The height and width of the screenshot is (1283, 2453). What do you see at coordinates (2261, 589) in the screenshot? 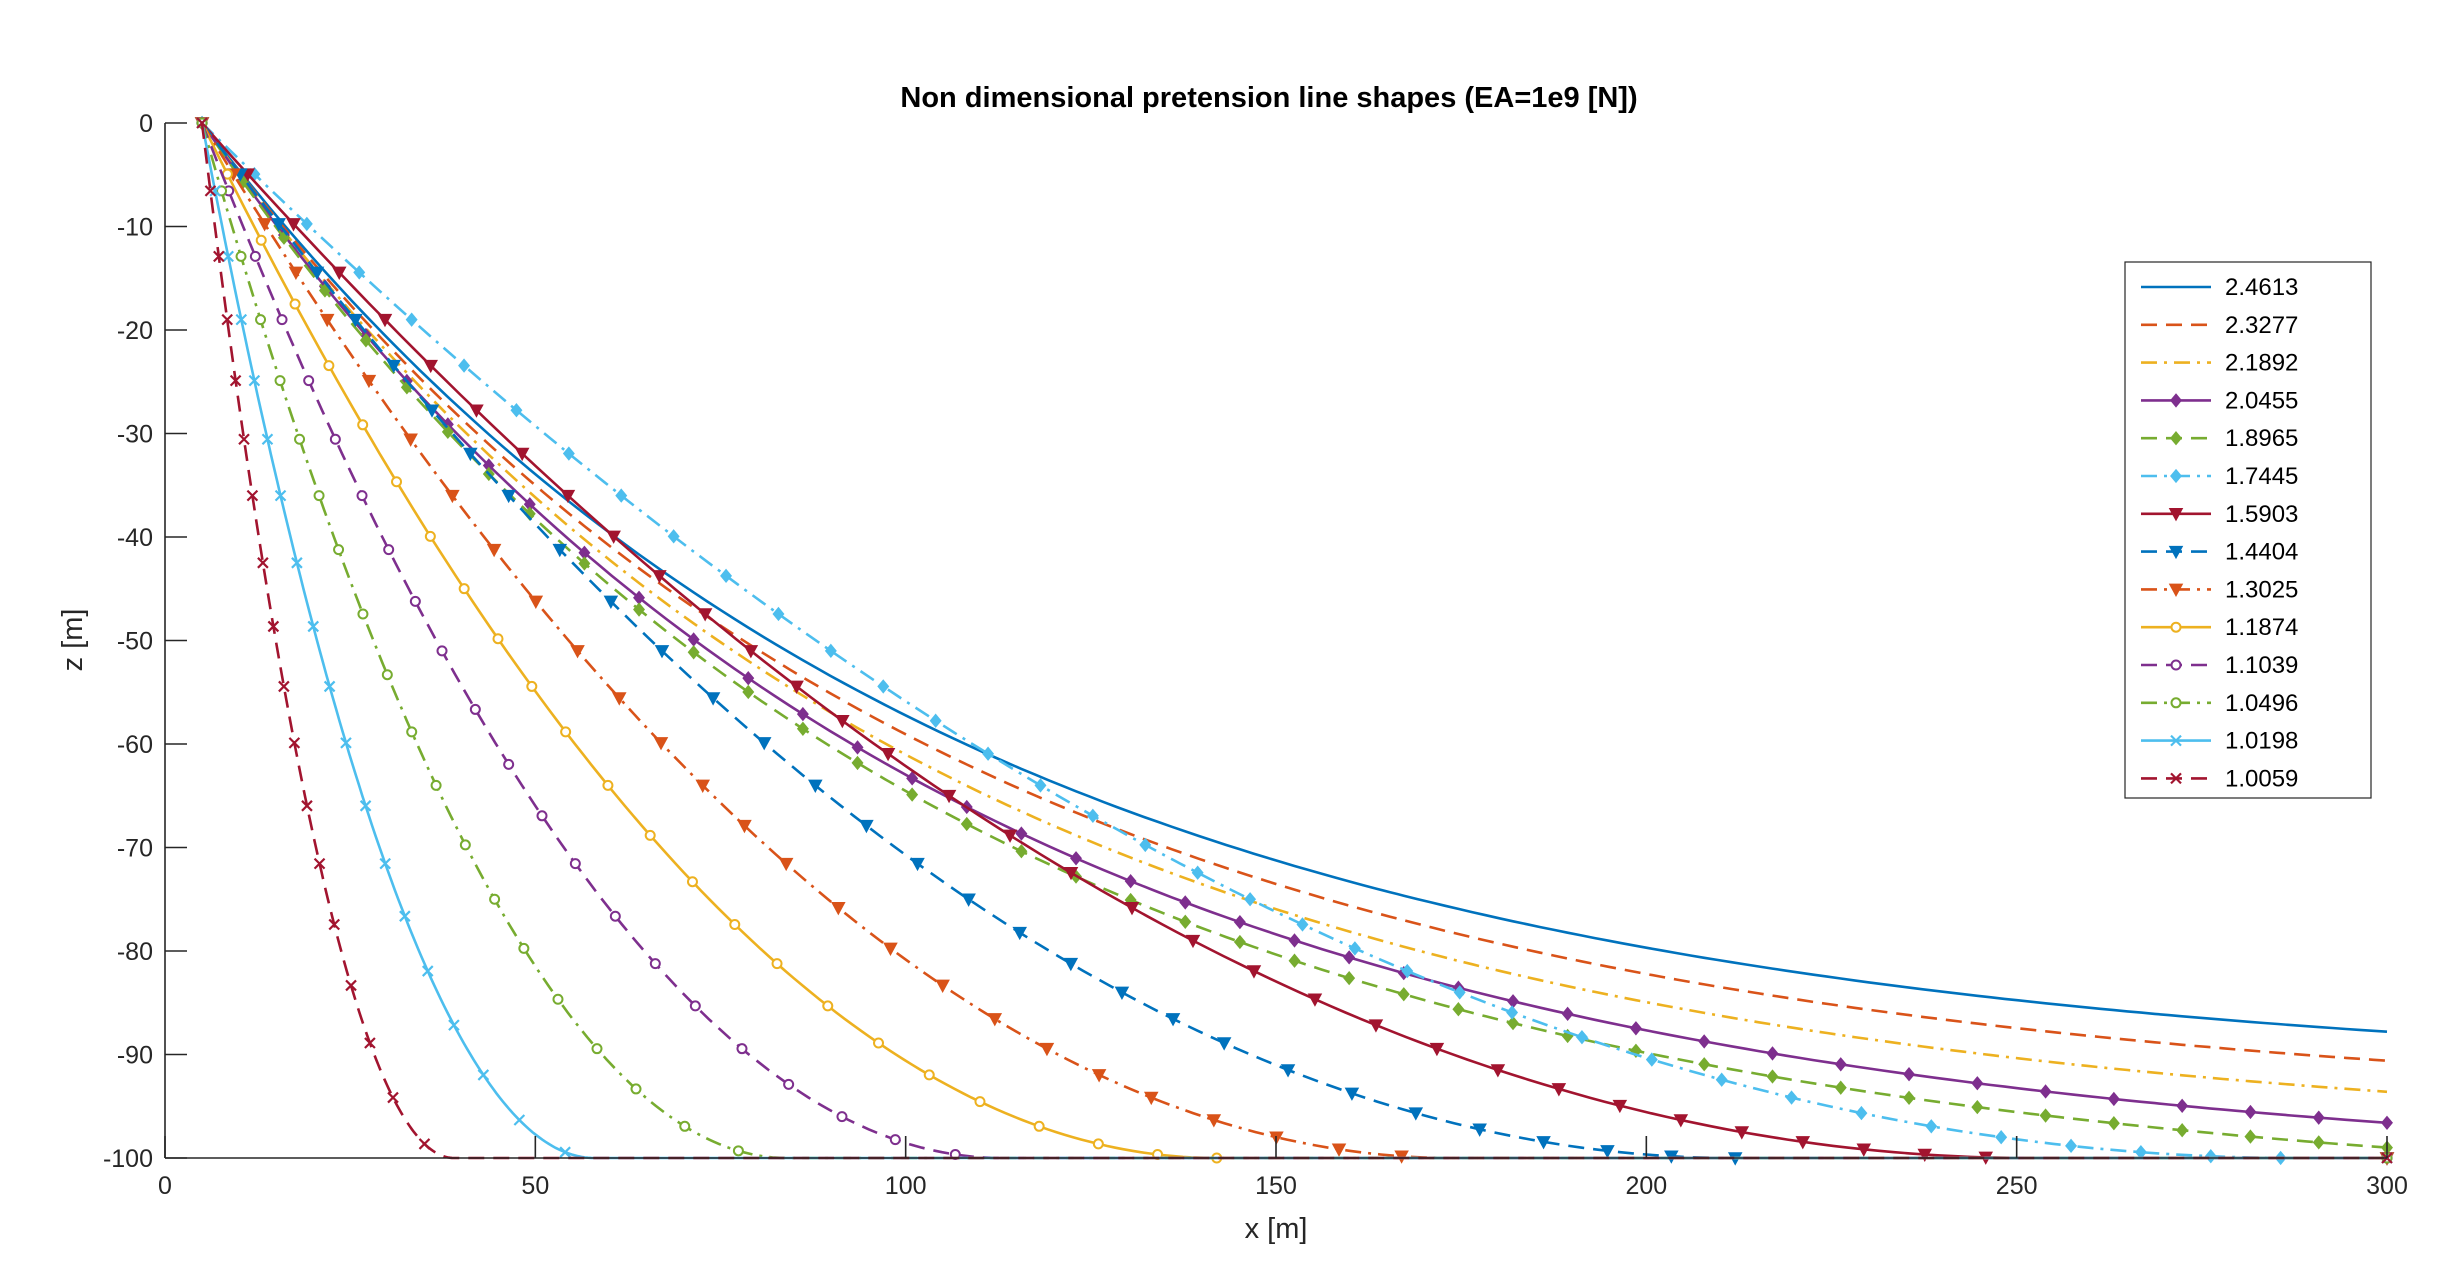
I see `legend-label: 1.3025` at bounding box center [2261, 589].